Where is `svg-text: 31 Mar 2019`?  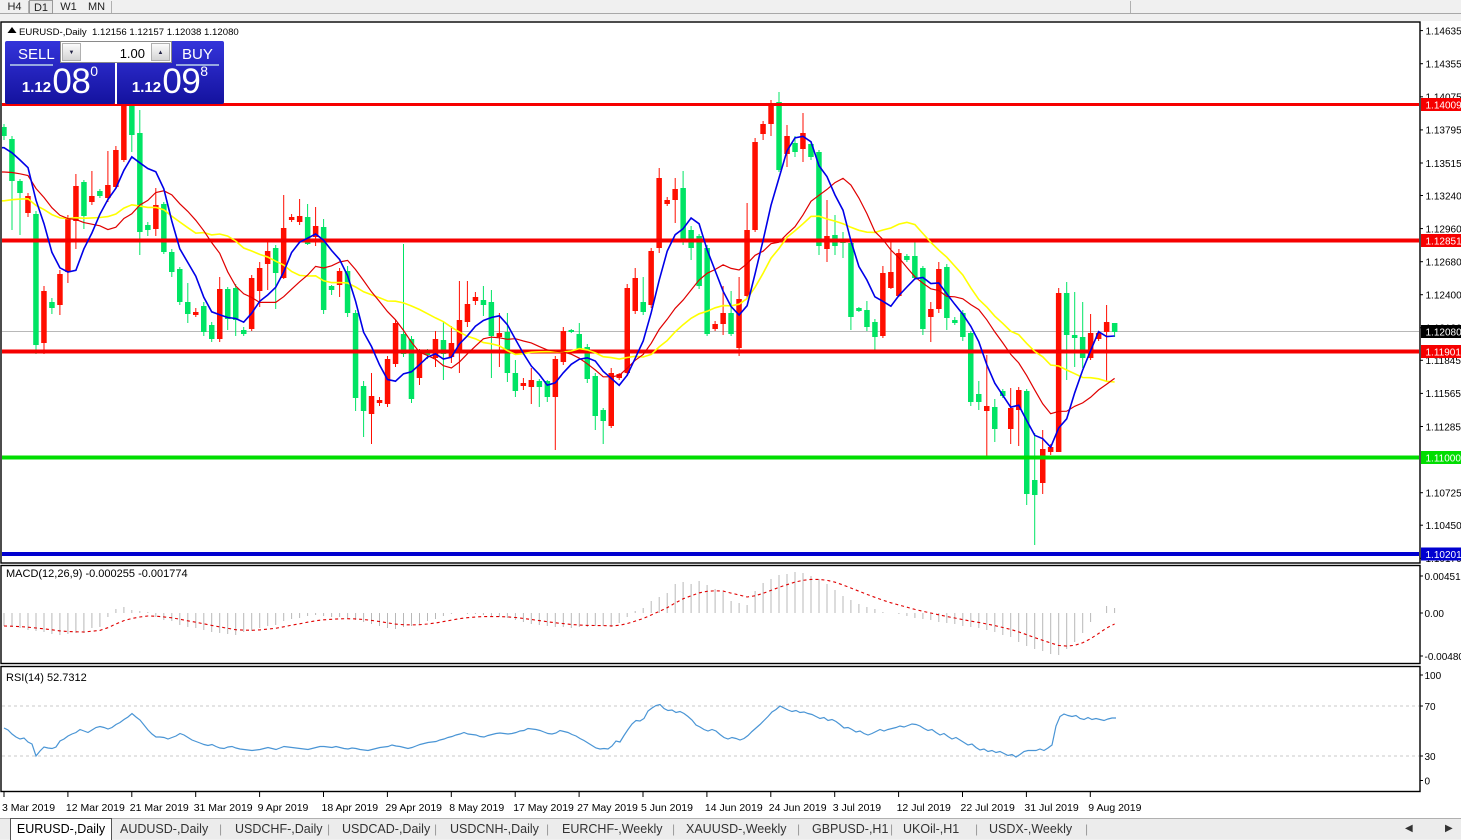 svg-text: 31 Mar 2019 is located at coordinates (223, 808).